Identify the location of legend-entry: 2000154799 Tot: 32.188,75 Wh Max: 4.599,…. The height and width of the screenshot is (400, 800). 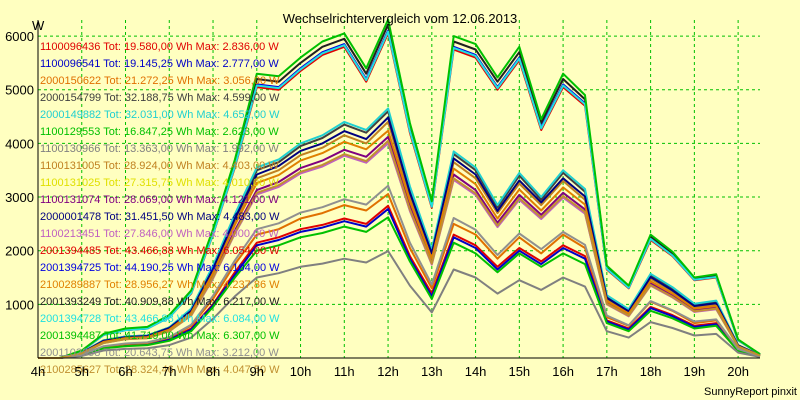
(160, 98).